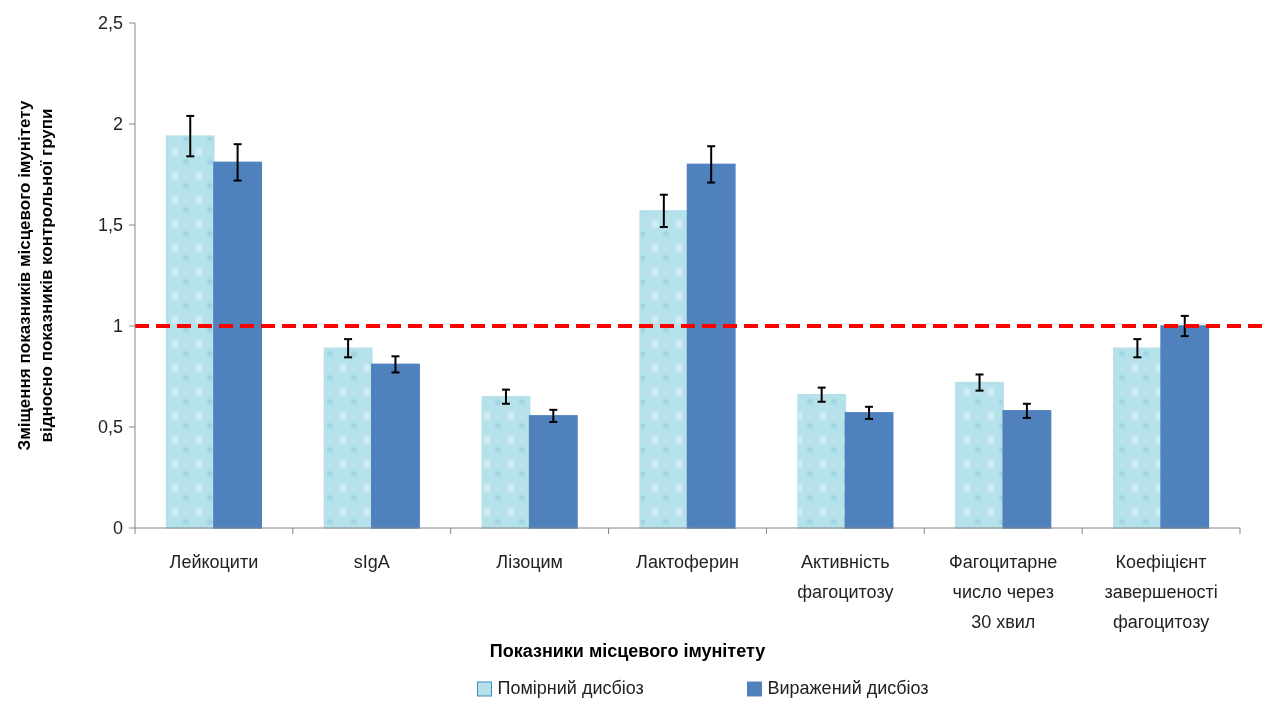 Image resolution: width=1264 pixels, height=707 pixels. What do you see at coordinates (110, 23) in the screenshot?
I see `y-tick-label: 2,5` at bounding box center [110, 23].